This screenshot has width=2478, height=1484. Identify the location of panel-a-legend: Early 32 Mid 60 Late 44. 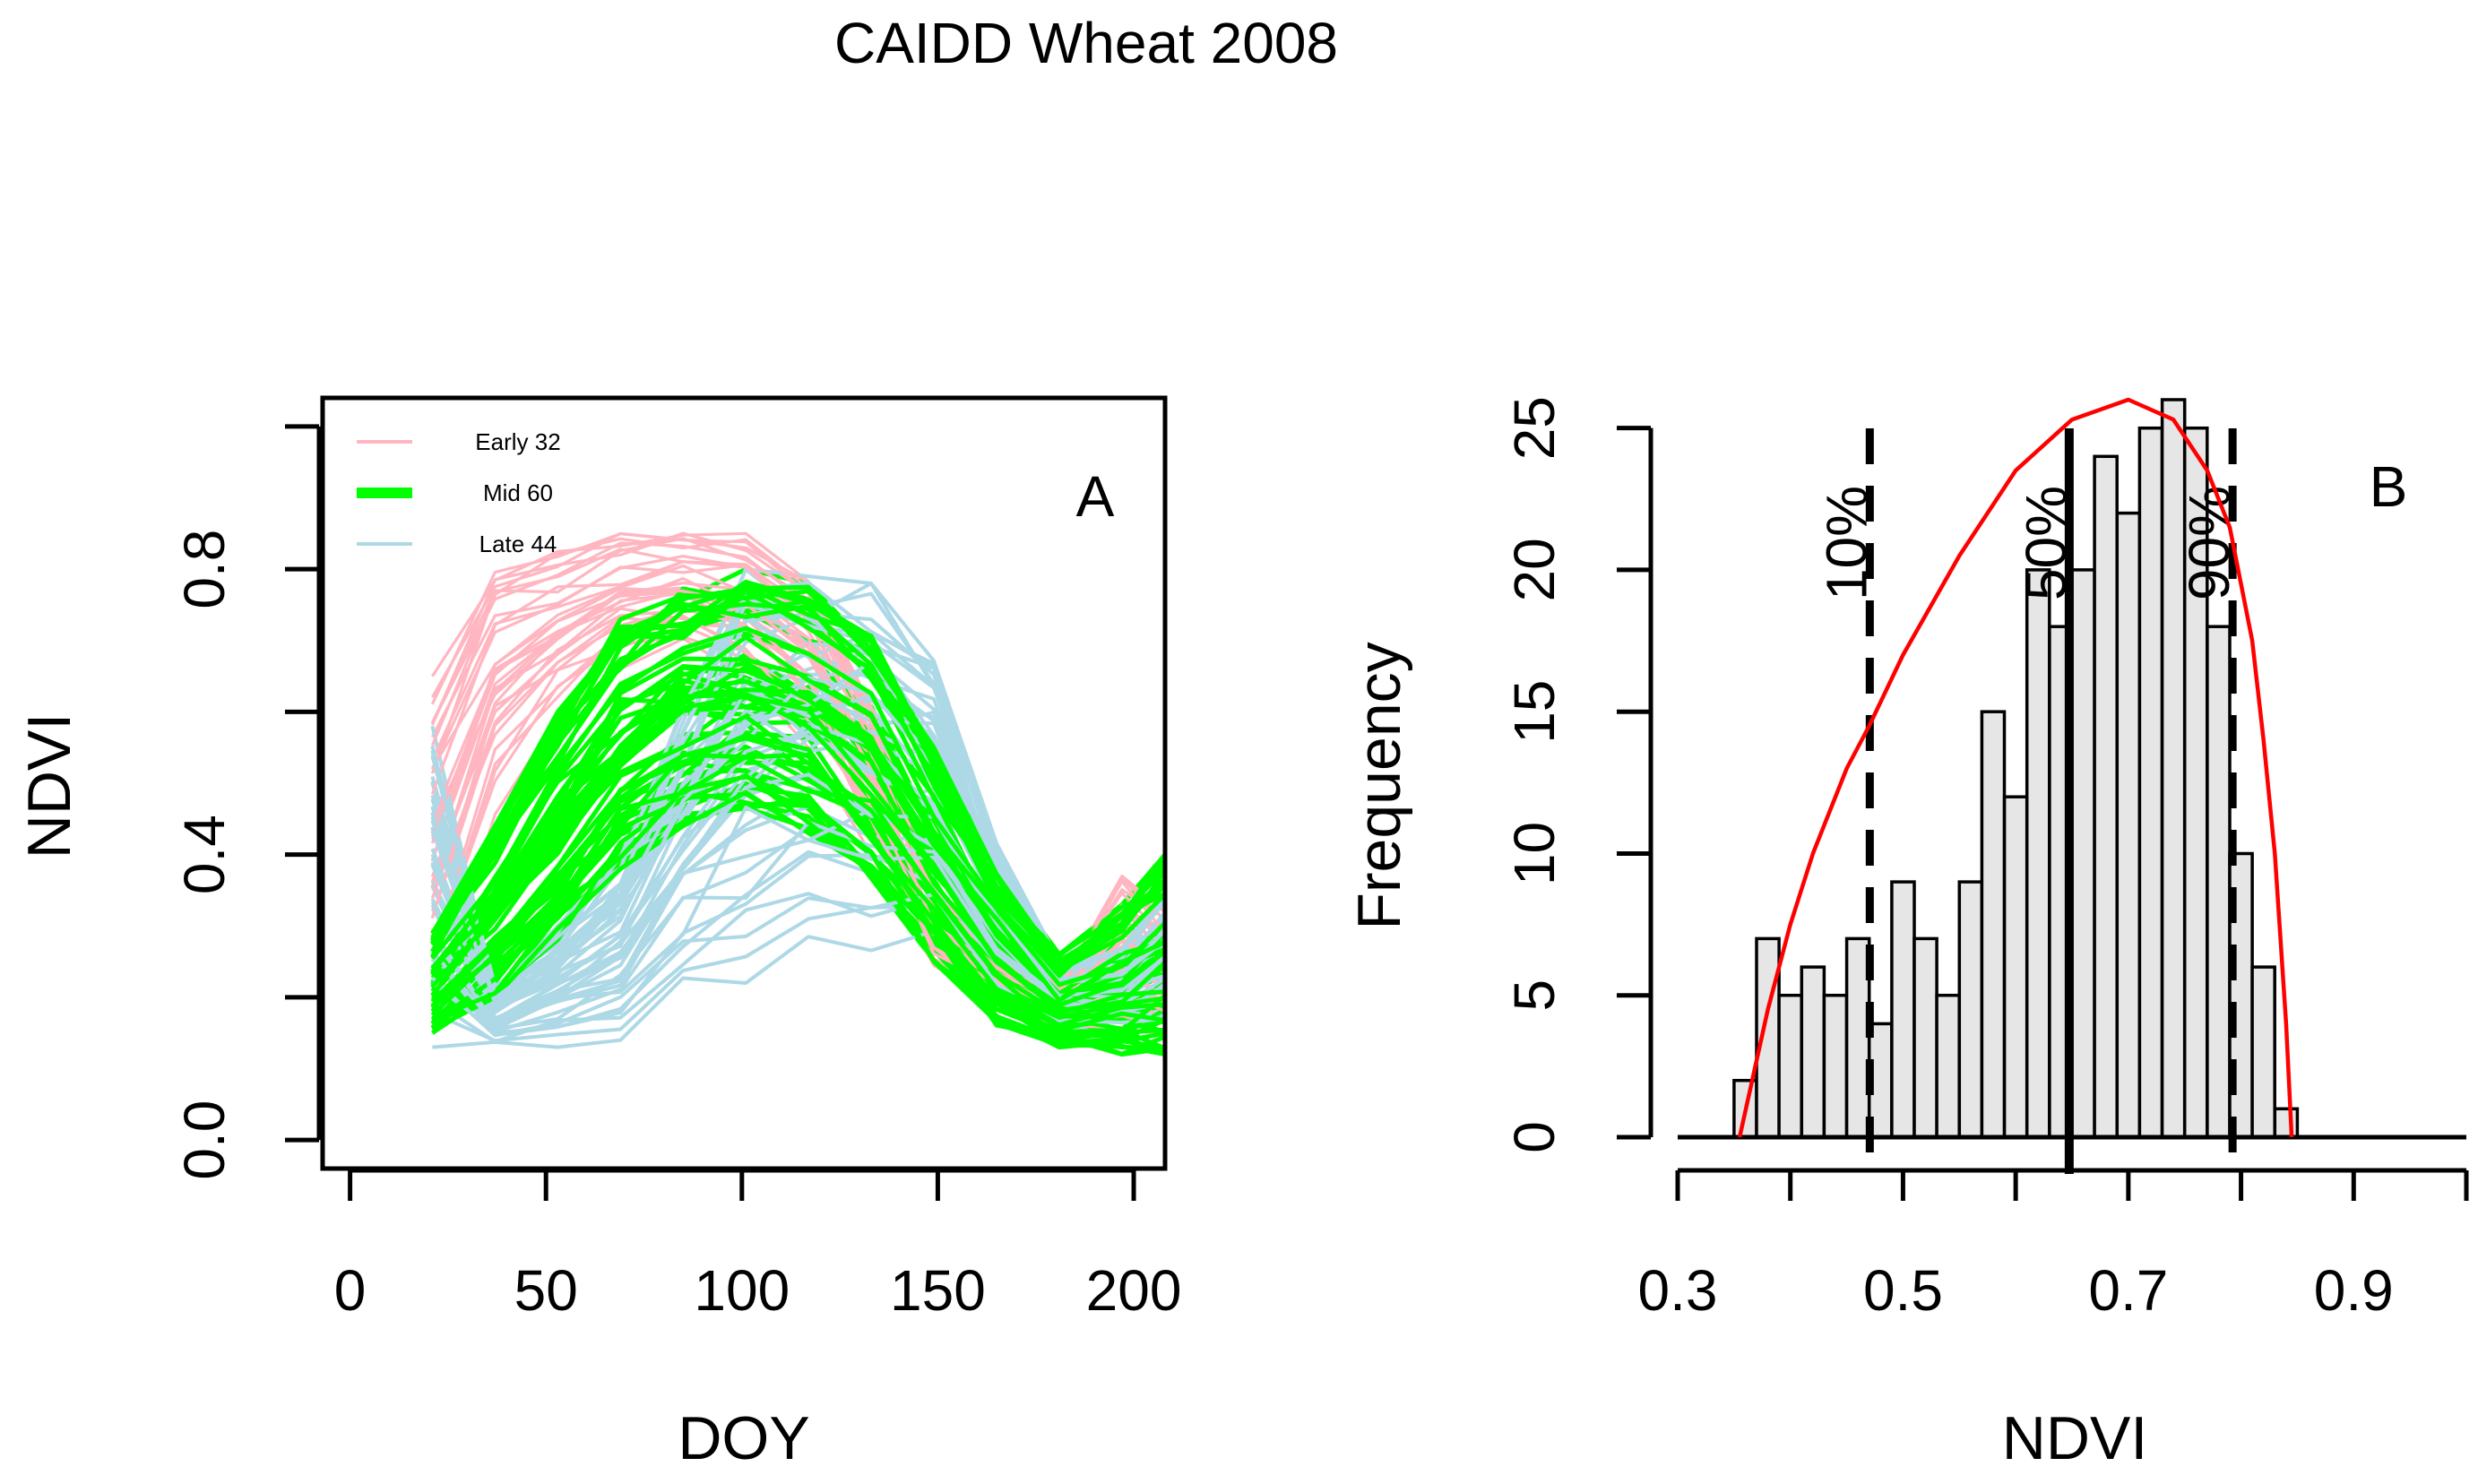
(459, 492).